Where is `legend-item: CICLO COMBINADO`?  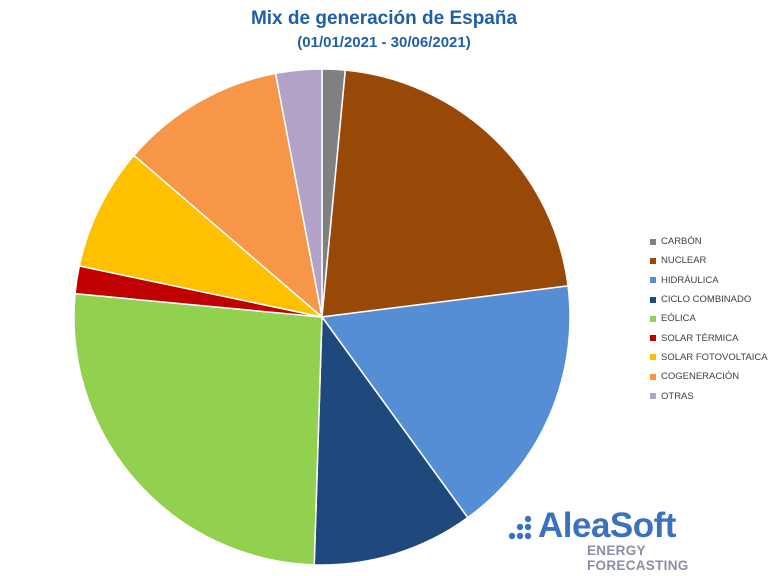 legend-item: CICLO COMBINADO is located at coordinates (709, 299).